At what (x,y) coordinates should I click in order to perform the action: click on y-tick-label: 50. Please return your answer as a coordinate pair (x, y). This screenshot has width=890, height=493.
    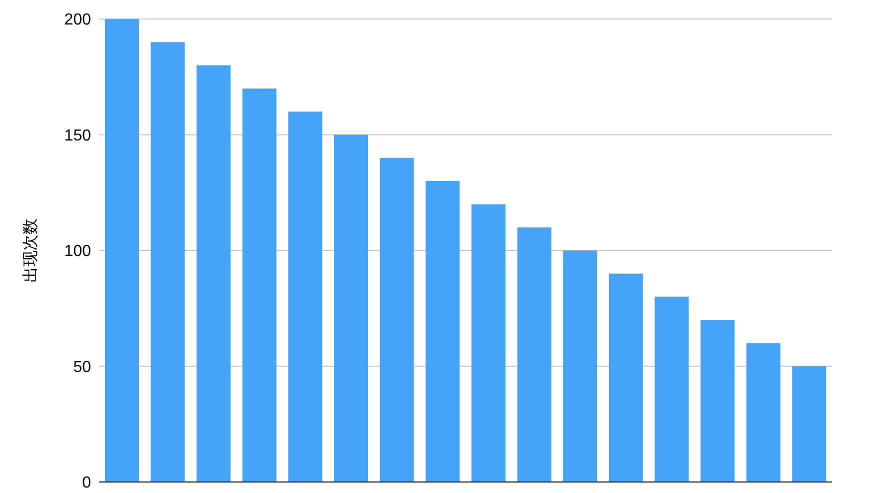
    Looking at the image, I should click on (82, 367).